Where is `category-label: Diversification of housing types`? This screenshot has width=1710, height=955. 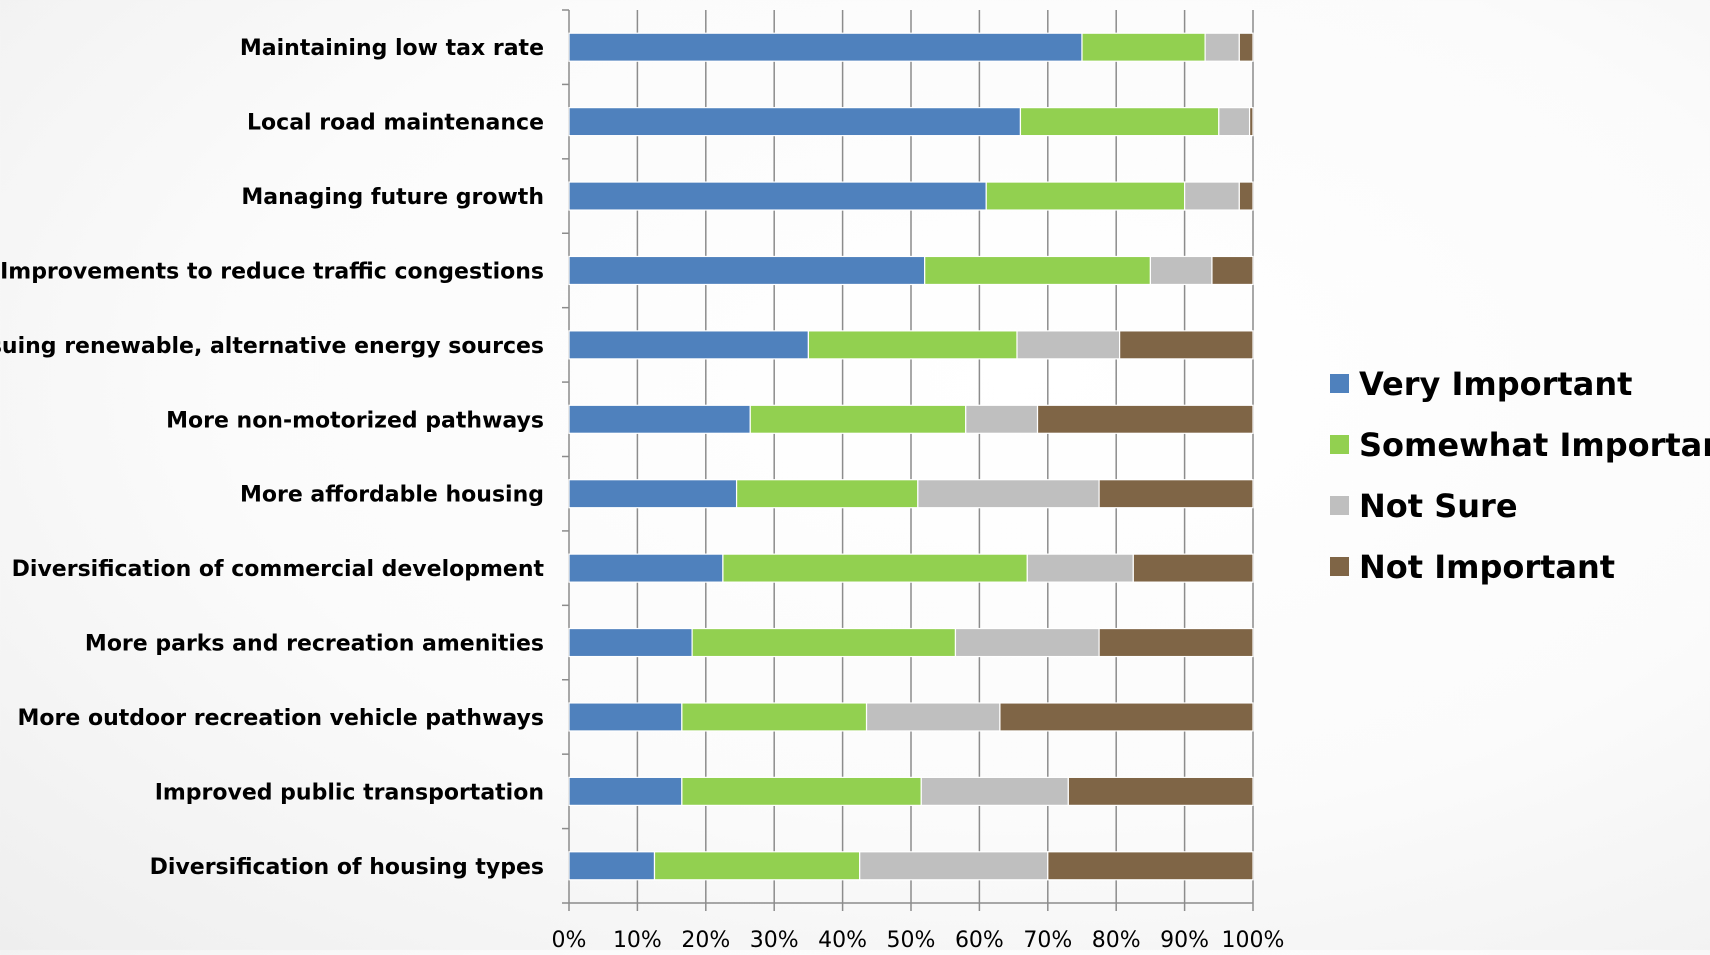 category-label: Diversification of housing types is located at coordinates (347, 867).